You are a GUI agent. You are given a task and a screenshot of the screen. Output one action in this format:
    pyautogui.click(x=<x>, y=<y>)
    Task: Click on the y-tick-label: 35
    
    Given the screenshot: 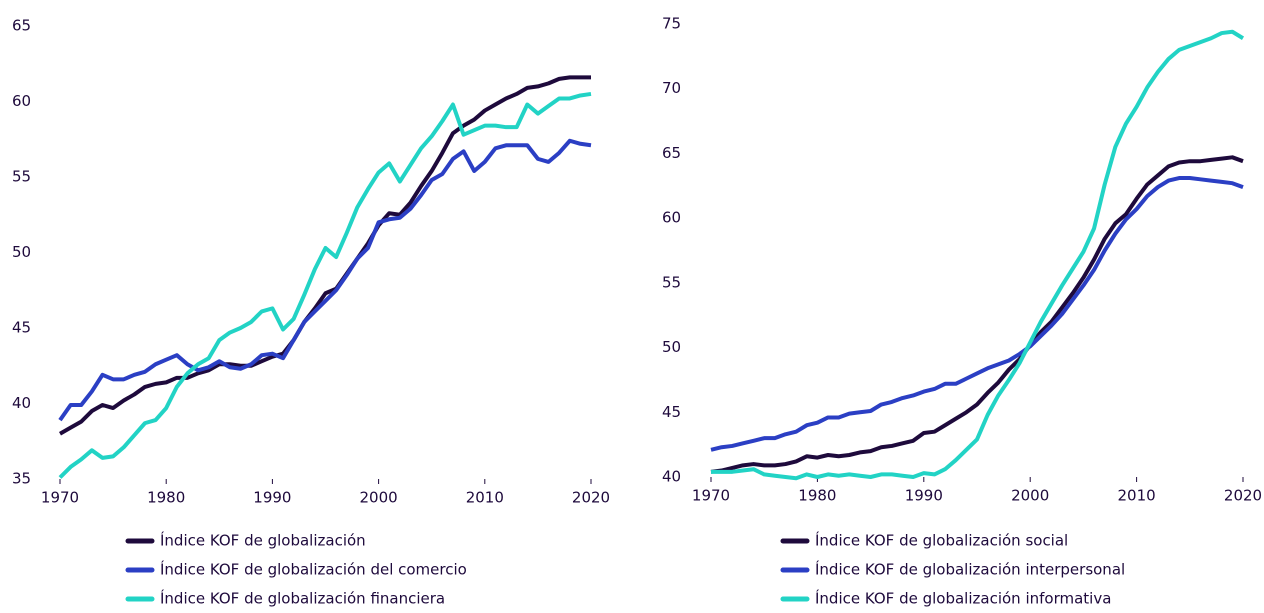 What is the action you would take?
    pyautogui.click(x=21, y=479)
    